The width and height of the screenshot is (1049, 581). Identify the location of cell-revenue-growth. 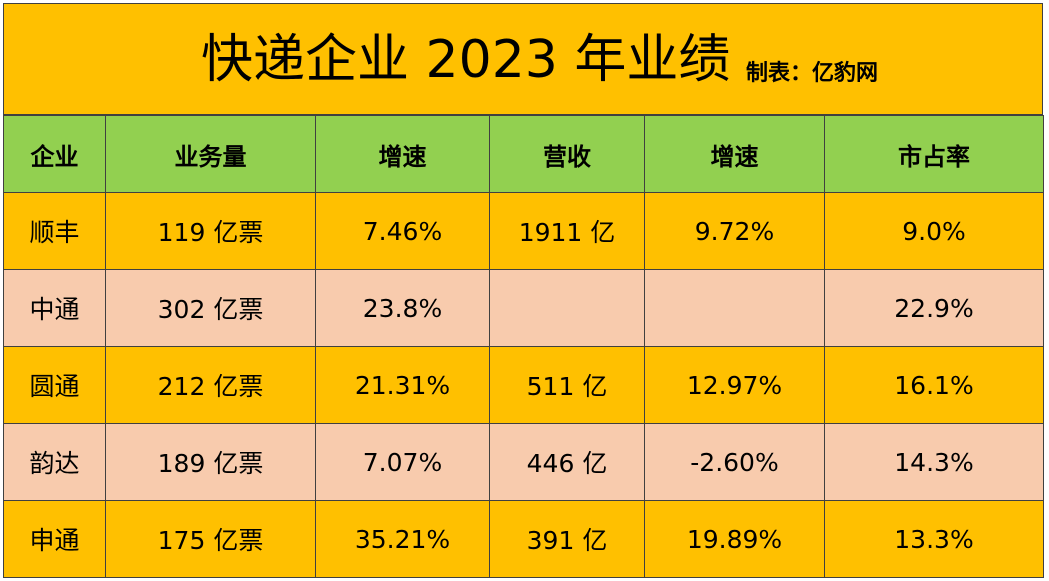
(734, 308).